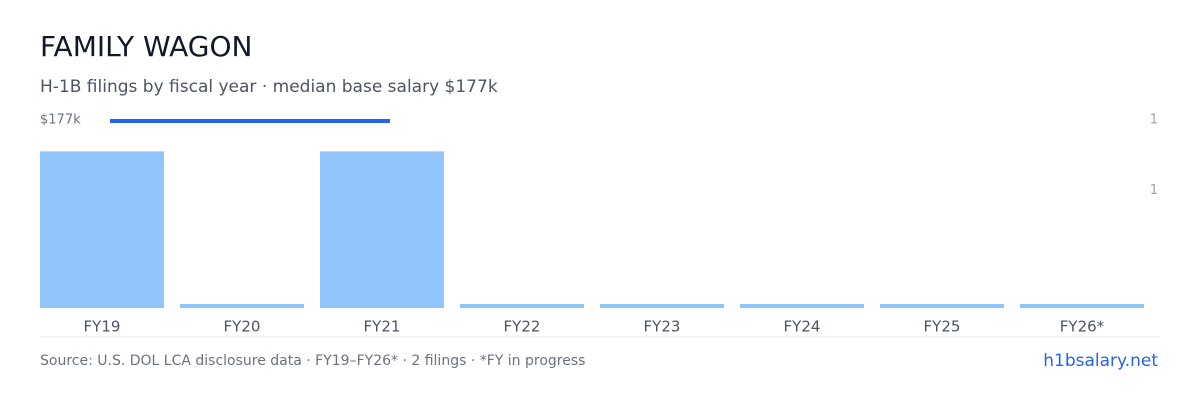  I want to click on x-tick-label: FY26*, so click(1082, 327).